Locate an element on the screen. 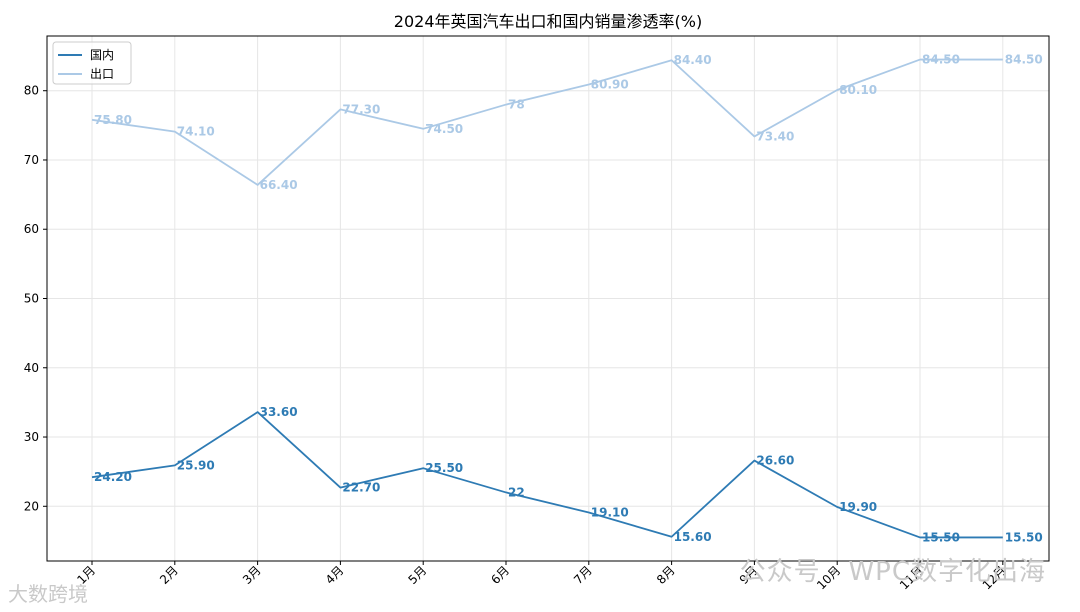 The image size is (1080, 612). data-label: 24.20 is located at coordinates (113, 477).